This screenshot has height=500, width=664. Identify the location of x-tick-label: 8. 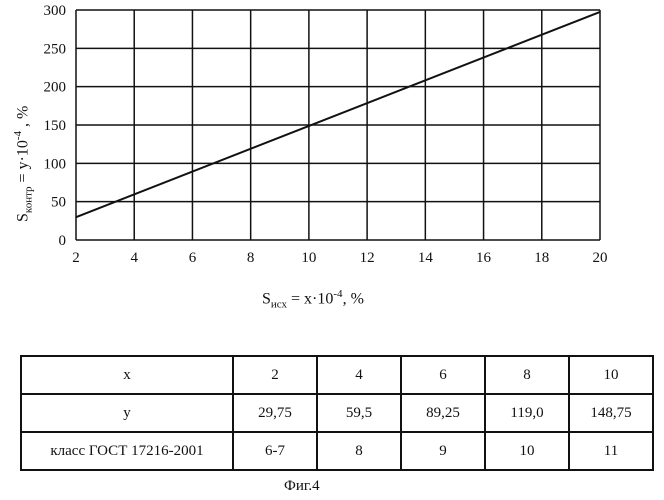
(251, 258).